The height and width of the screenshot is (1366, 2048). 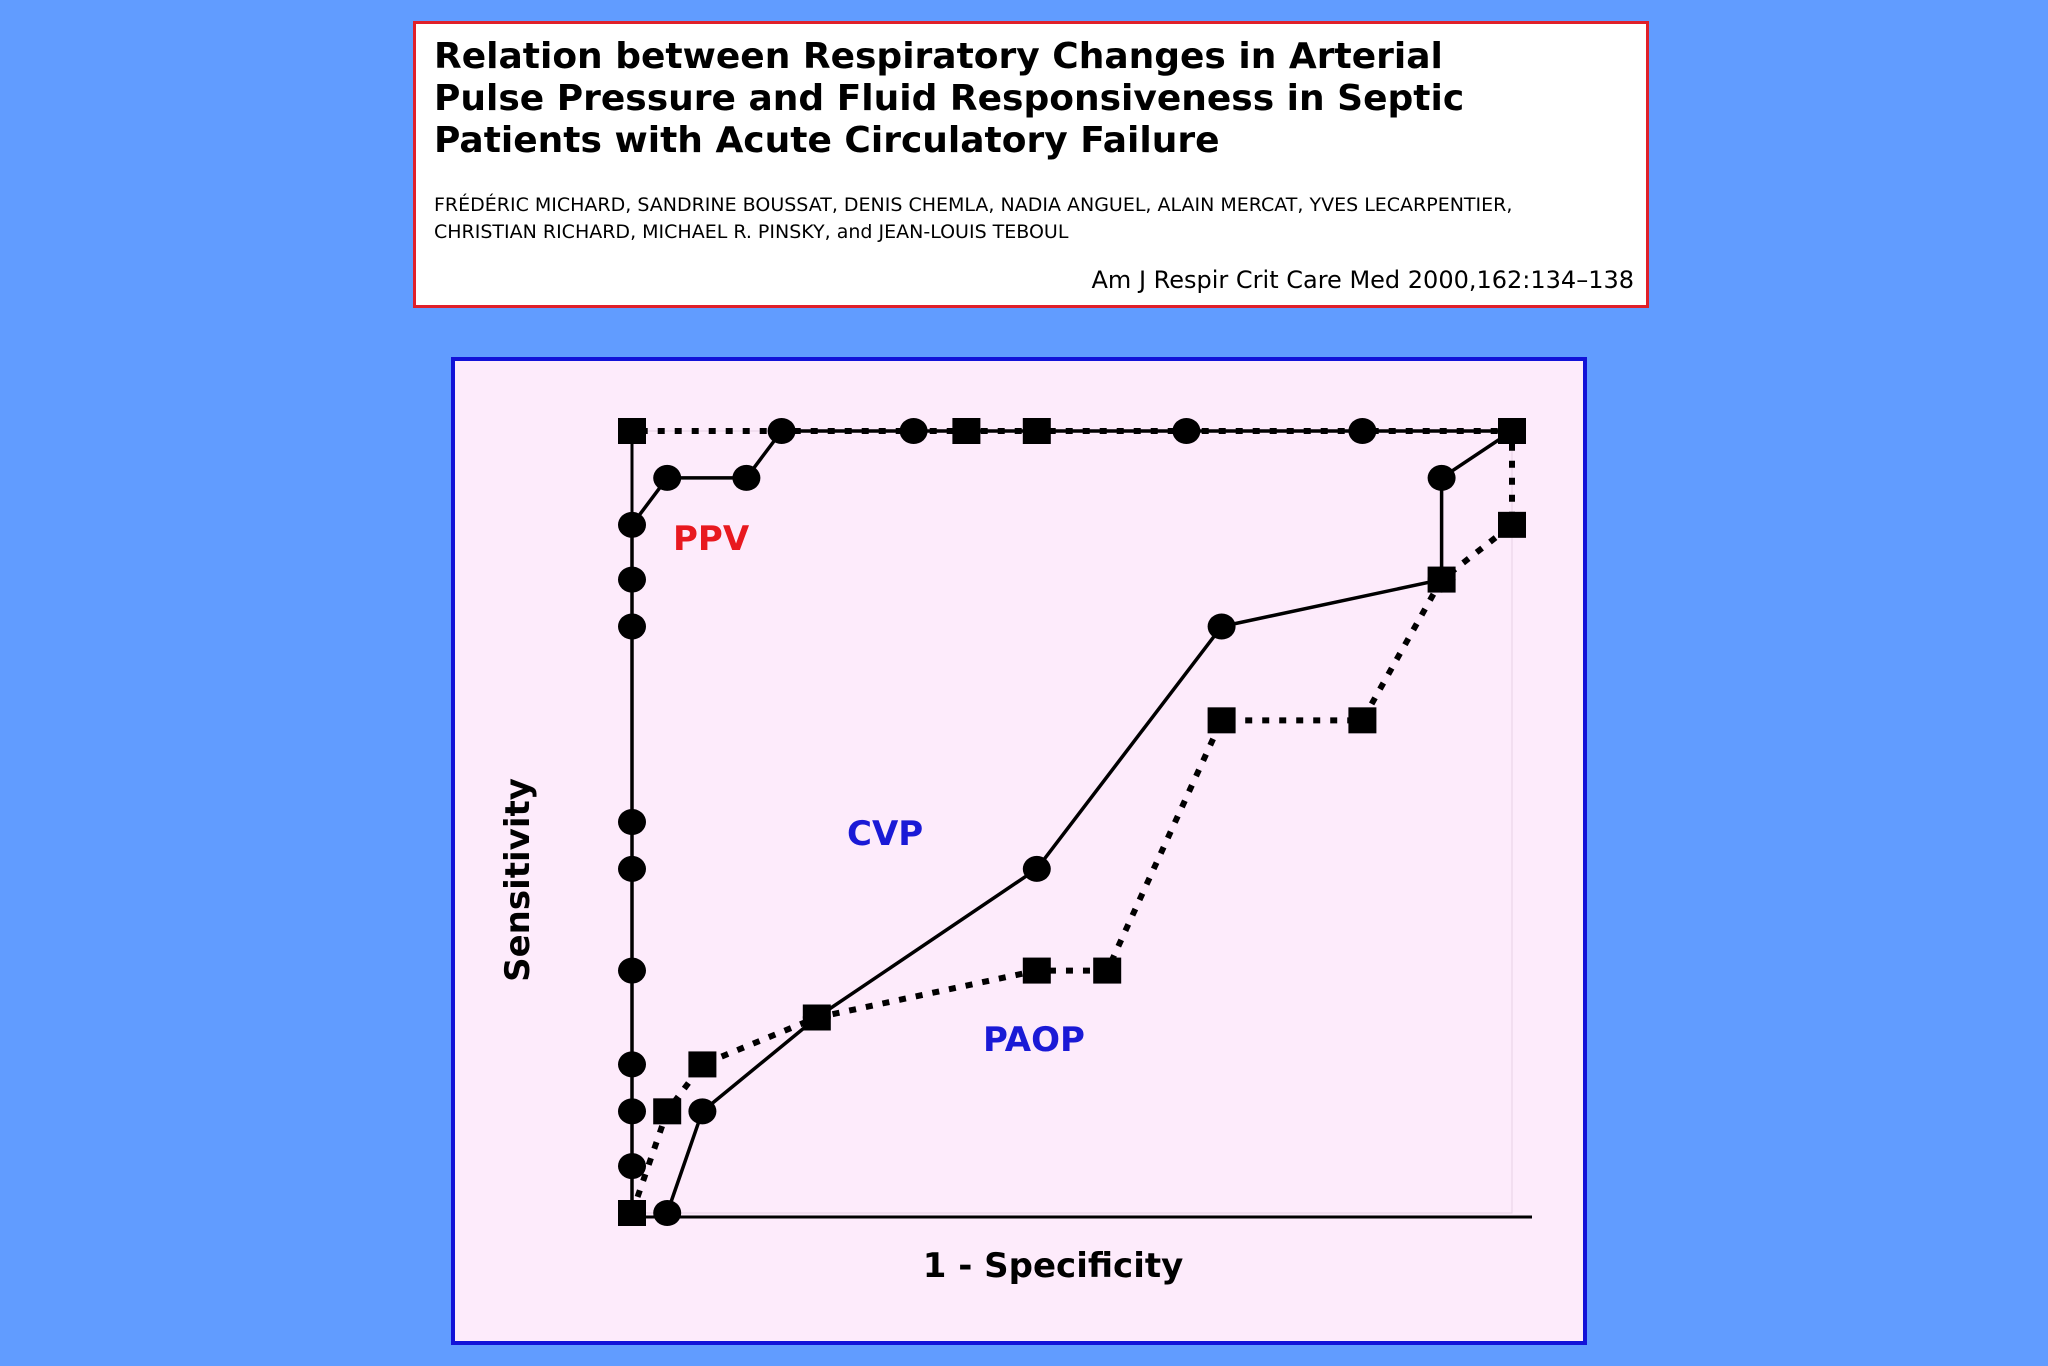 I want to click on series-label-ppv: PPV, so click(x=711, y=539).